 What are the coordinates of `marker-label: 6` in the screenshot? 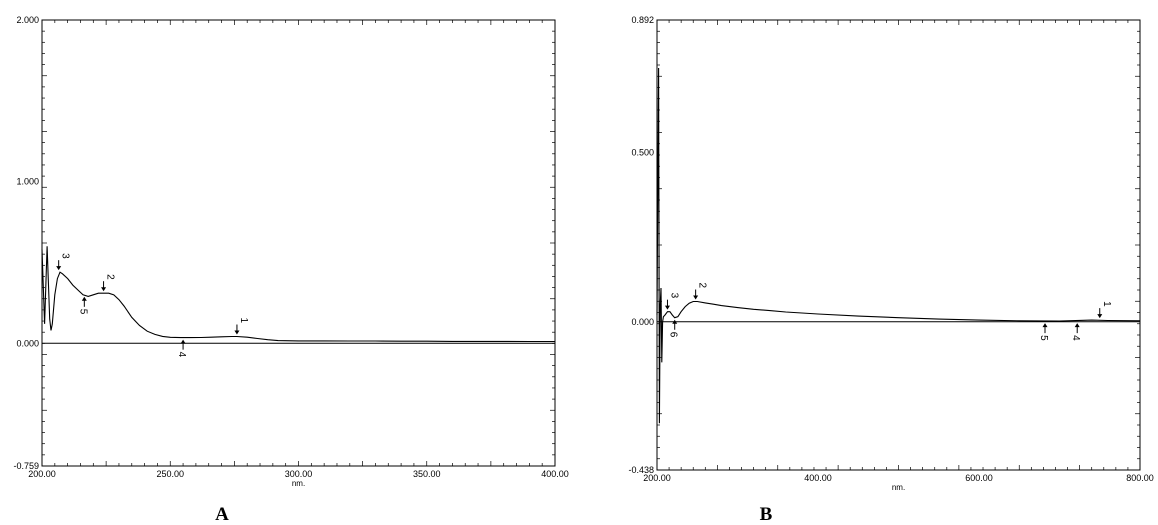 It's located at (673, 335).